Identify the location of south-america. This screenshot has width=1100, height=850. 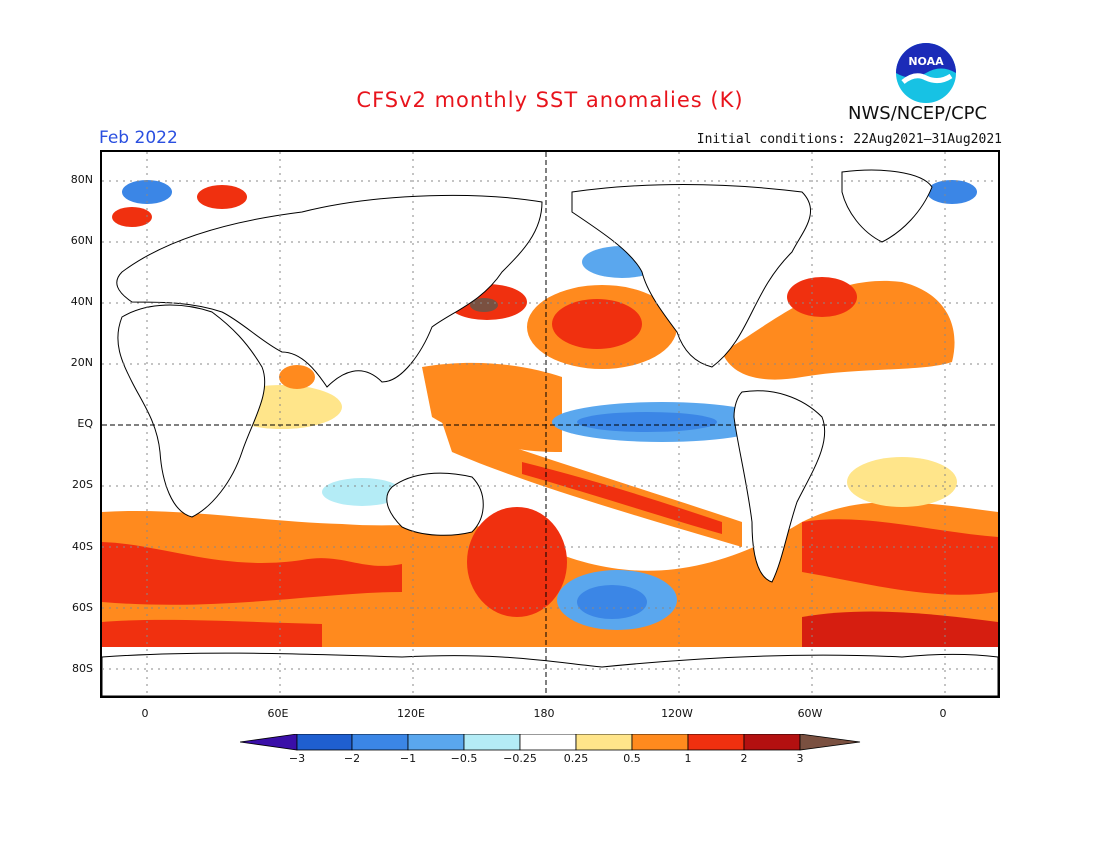
(779, 486).